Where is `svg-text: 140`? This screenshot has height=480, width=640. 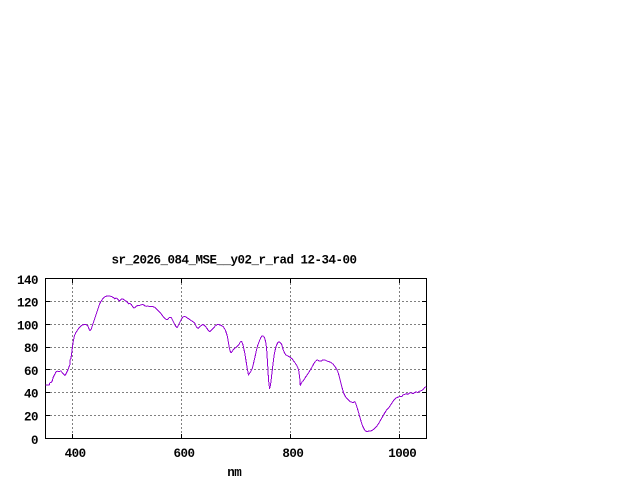
svg-text: 140 is located at coordinates (27, 281).